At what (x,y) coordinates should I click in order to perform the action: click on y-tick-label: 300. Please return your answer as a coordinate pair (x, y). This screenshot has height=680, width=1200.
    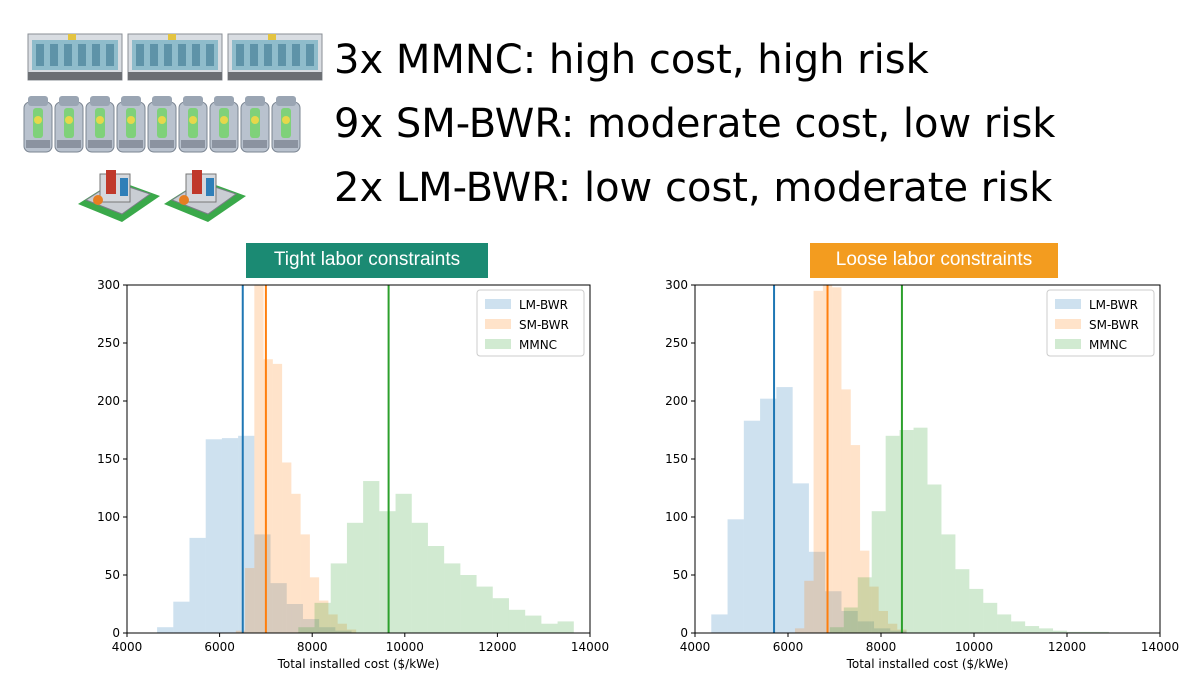
    Looking at the image, I should click on (676, 285).